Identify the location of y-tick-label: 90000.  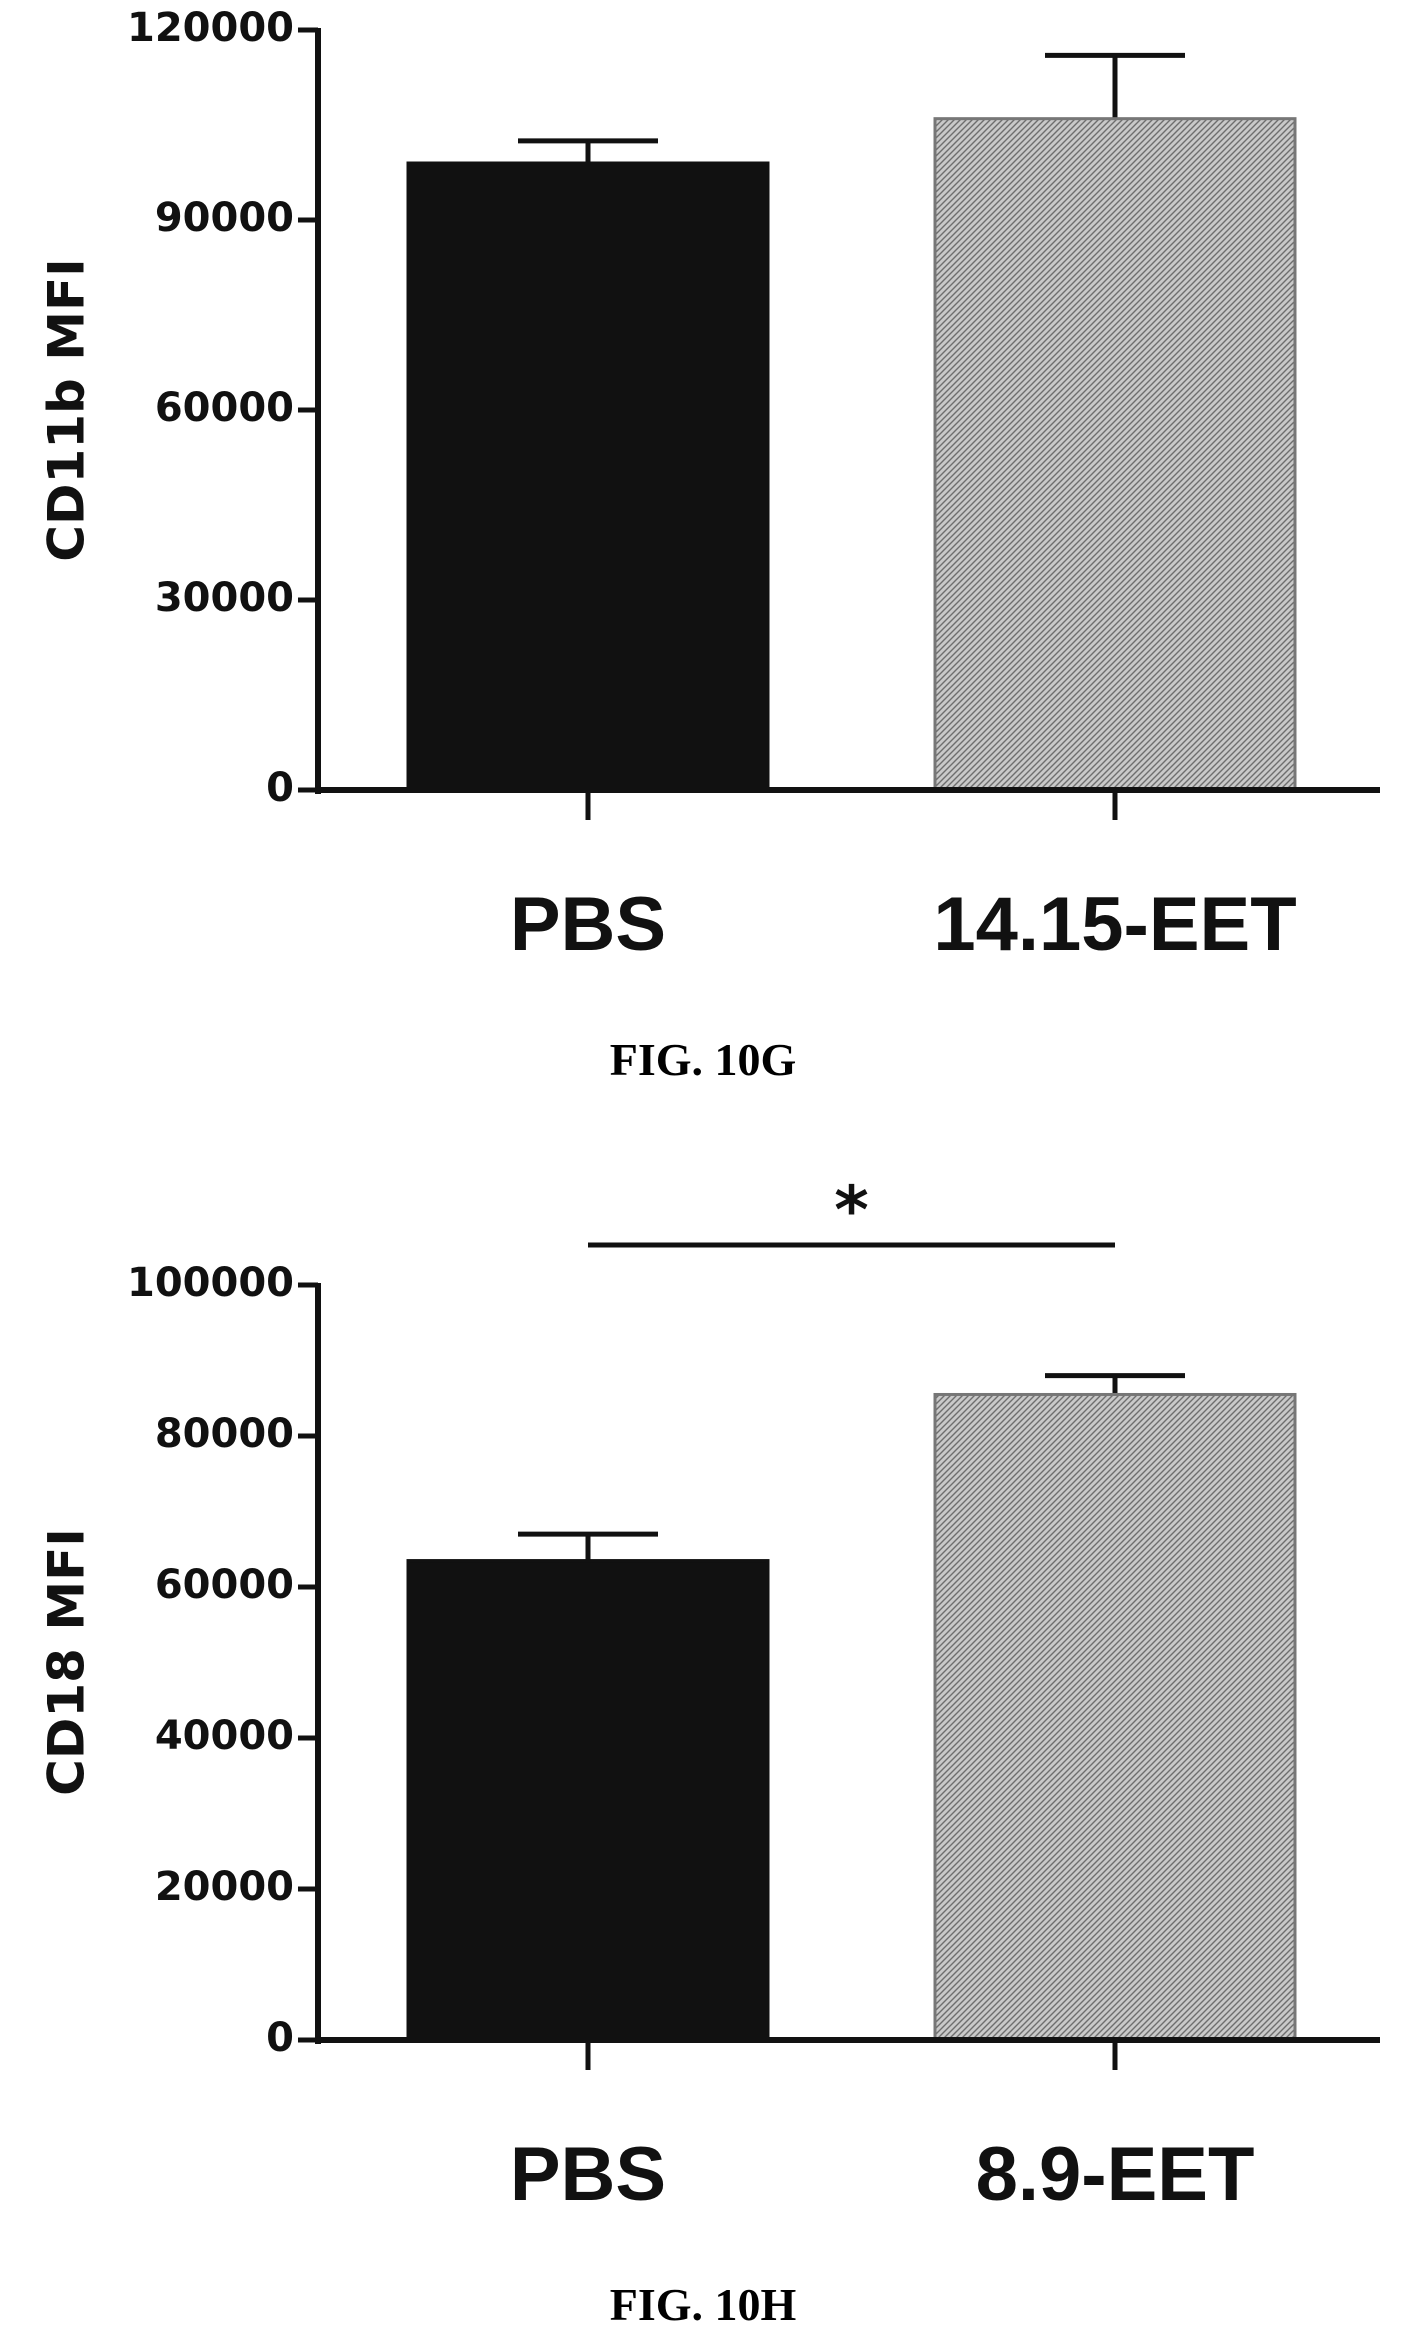
(224, 218).